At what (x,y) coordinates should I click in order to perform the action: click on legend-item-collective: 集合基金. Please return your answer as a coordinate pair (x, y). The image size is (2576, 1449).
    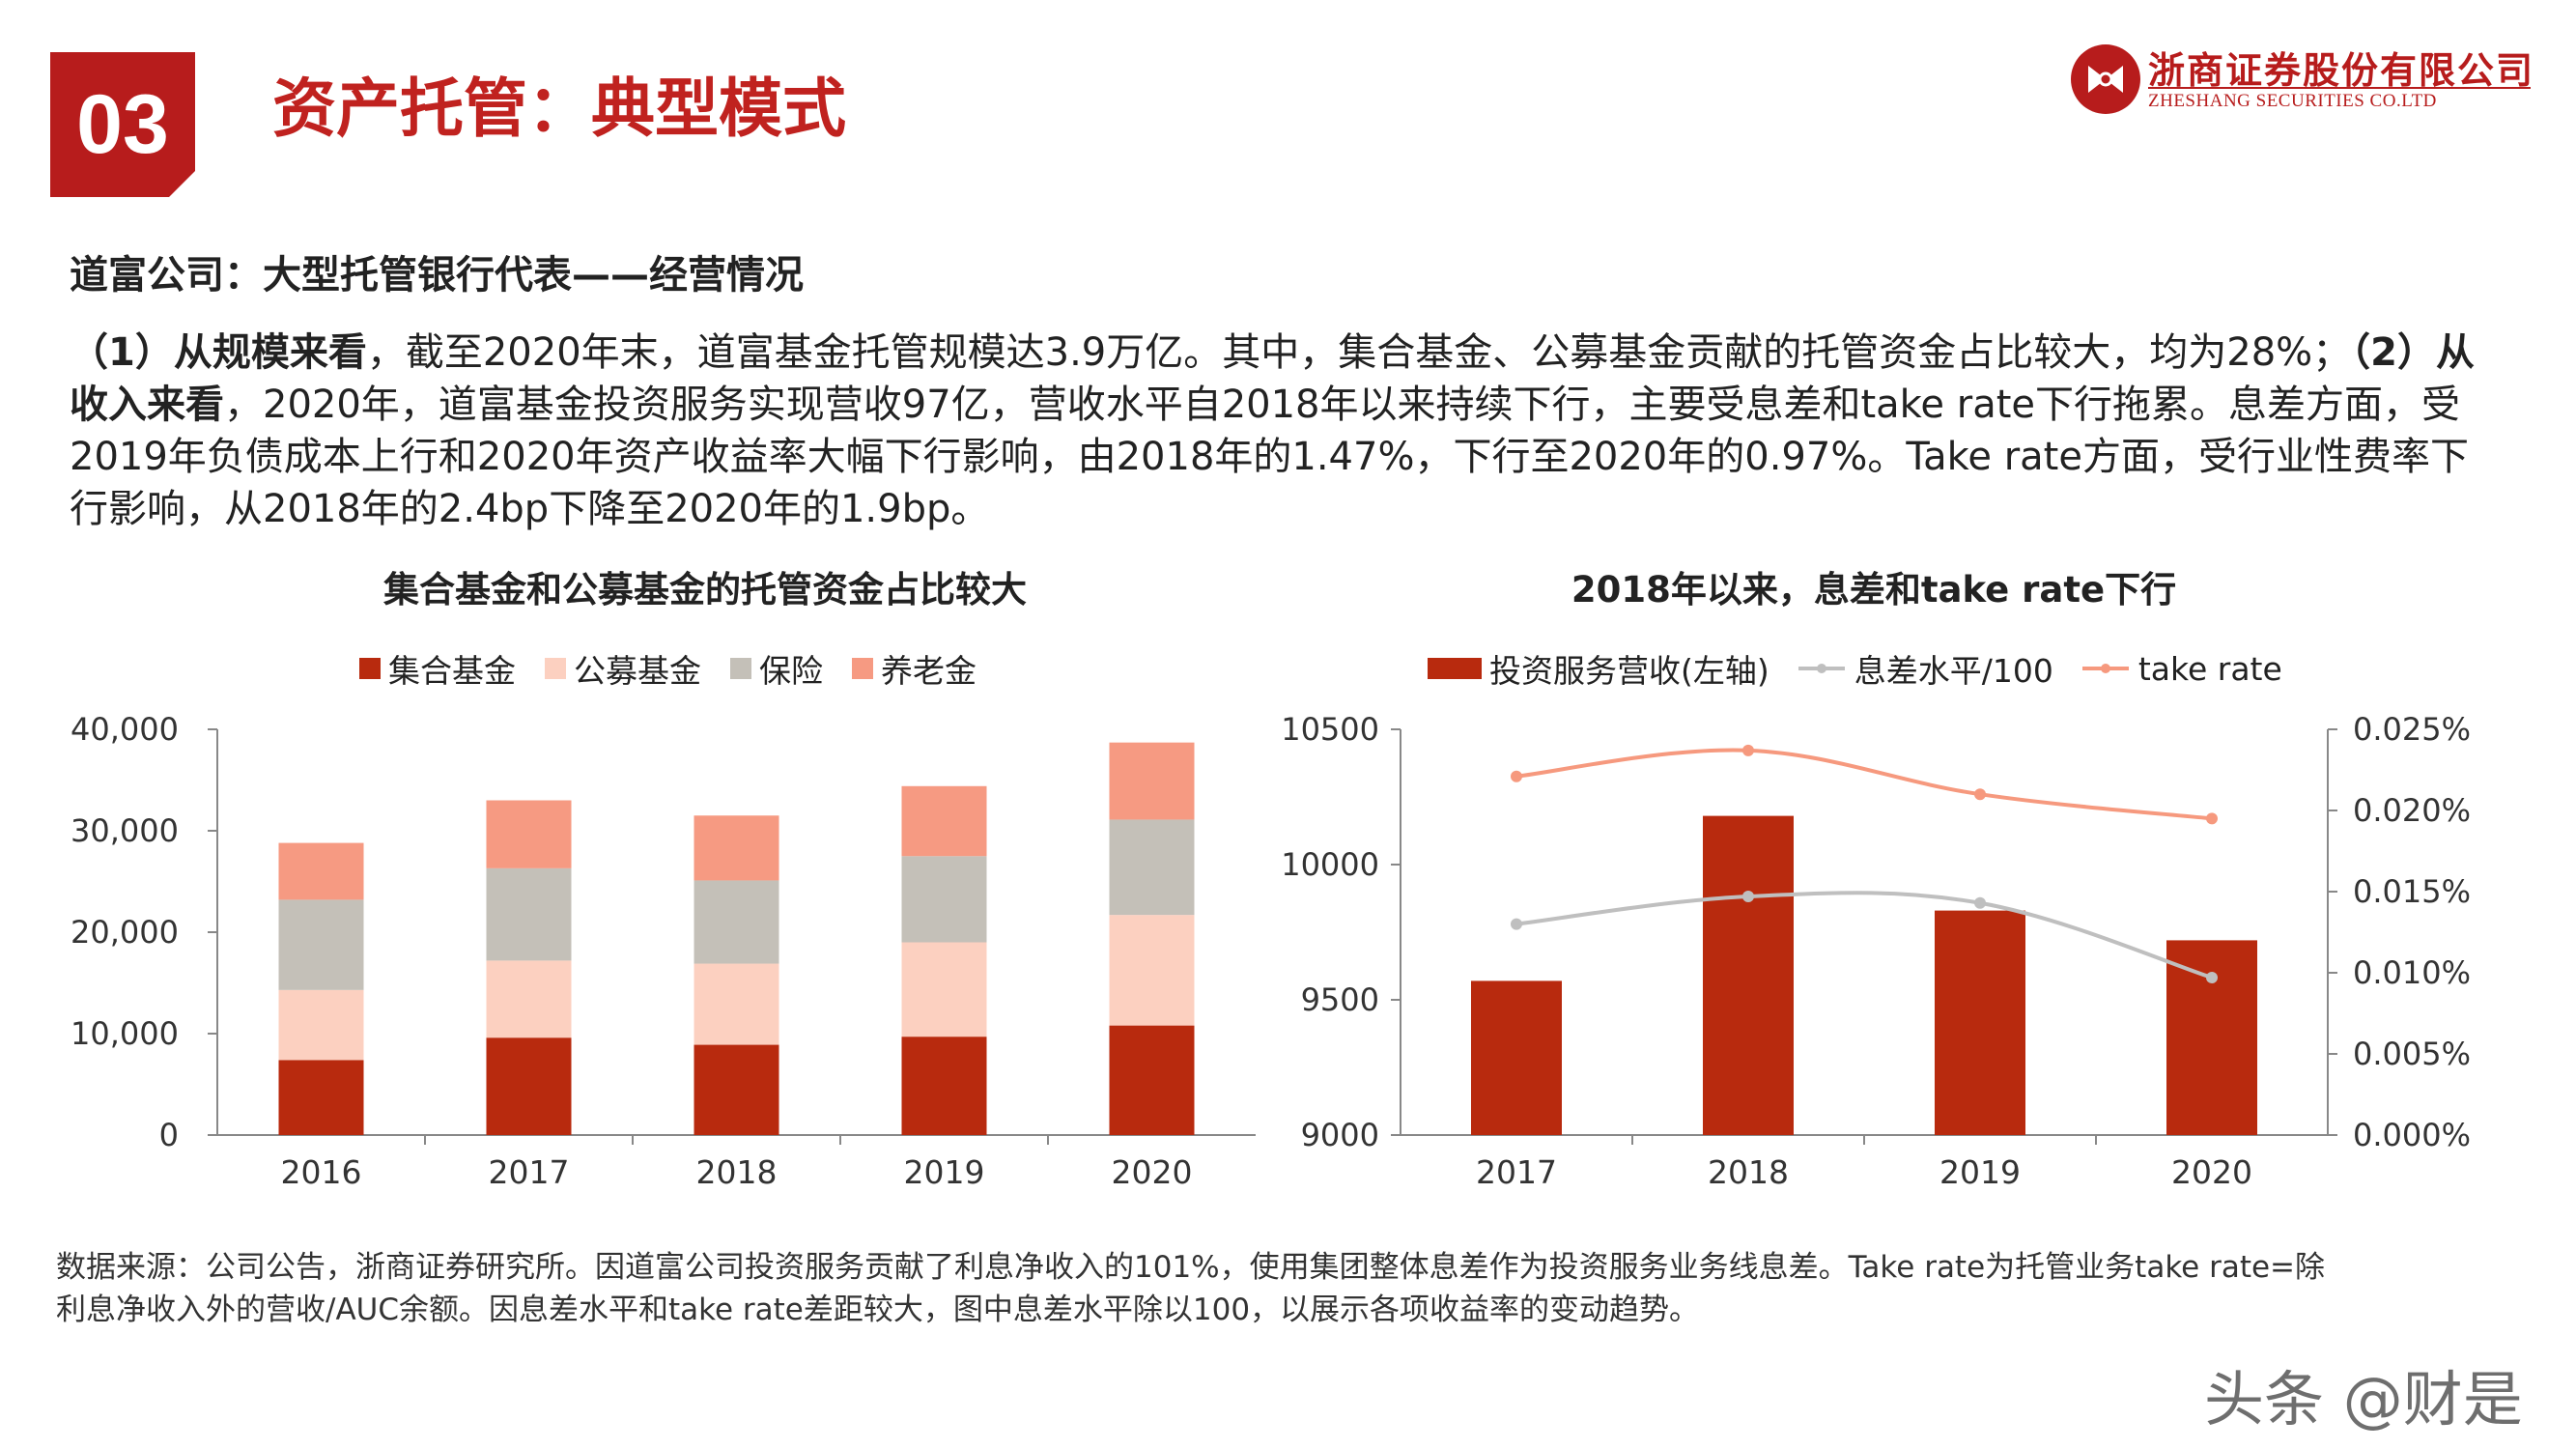
    Looking at the image, I should click on (437, 668).